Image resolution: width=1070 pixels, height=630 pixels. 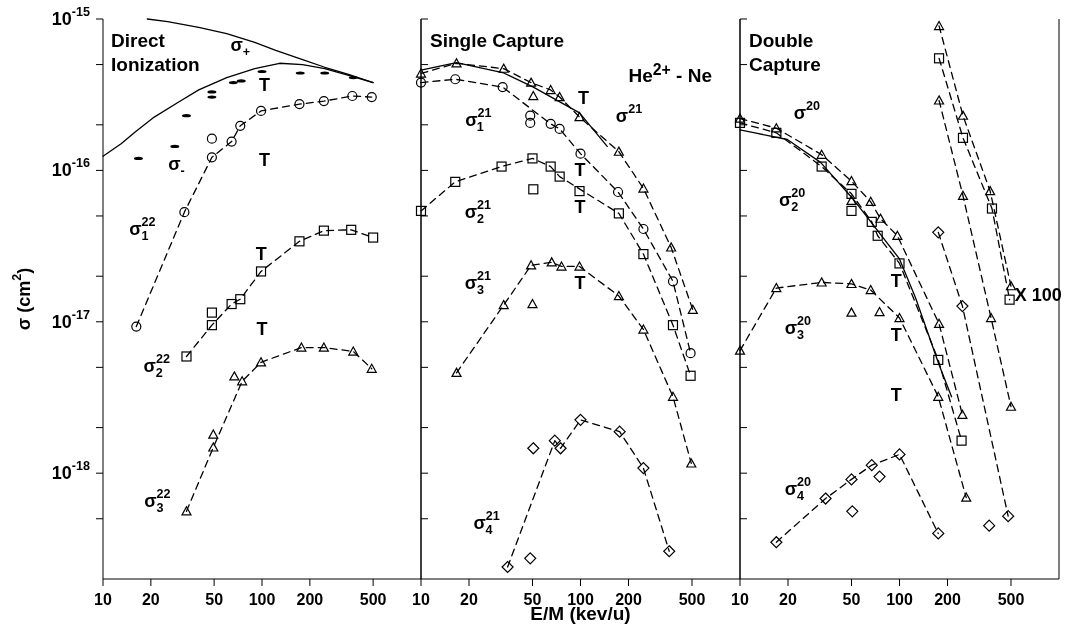 I want to click on y-tick-label: 10$^{-18}$, so click(x=70, y=471).